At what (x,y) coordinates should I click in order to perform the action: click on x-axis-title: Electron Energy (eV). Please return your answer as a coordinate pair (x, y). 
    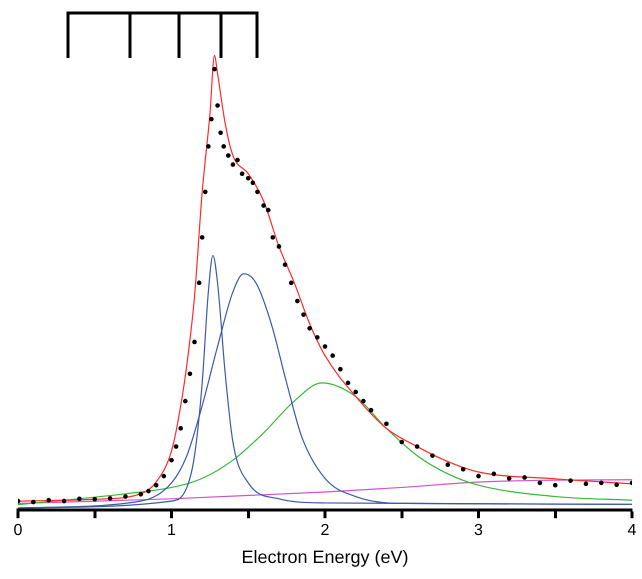
    Looking at the image, I should click on (325, 557).